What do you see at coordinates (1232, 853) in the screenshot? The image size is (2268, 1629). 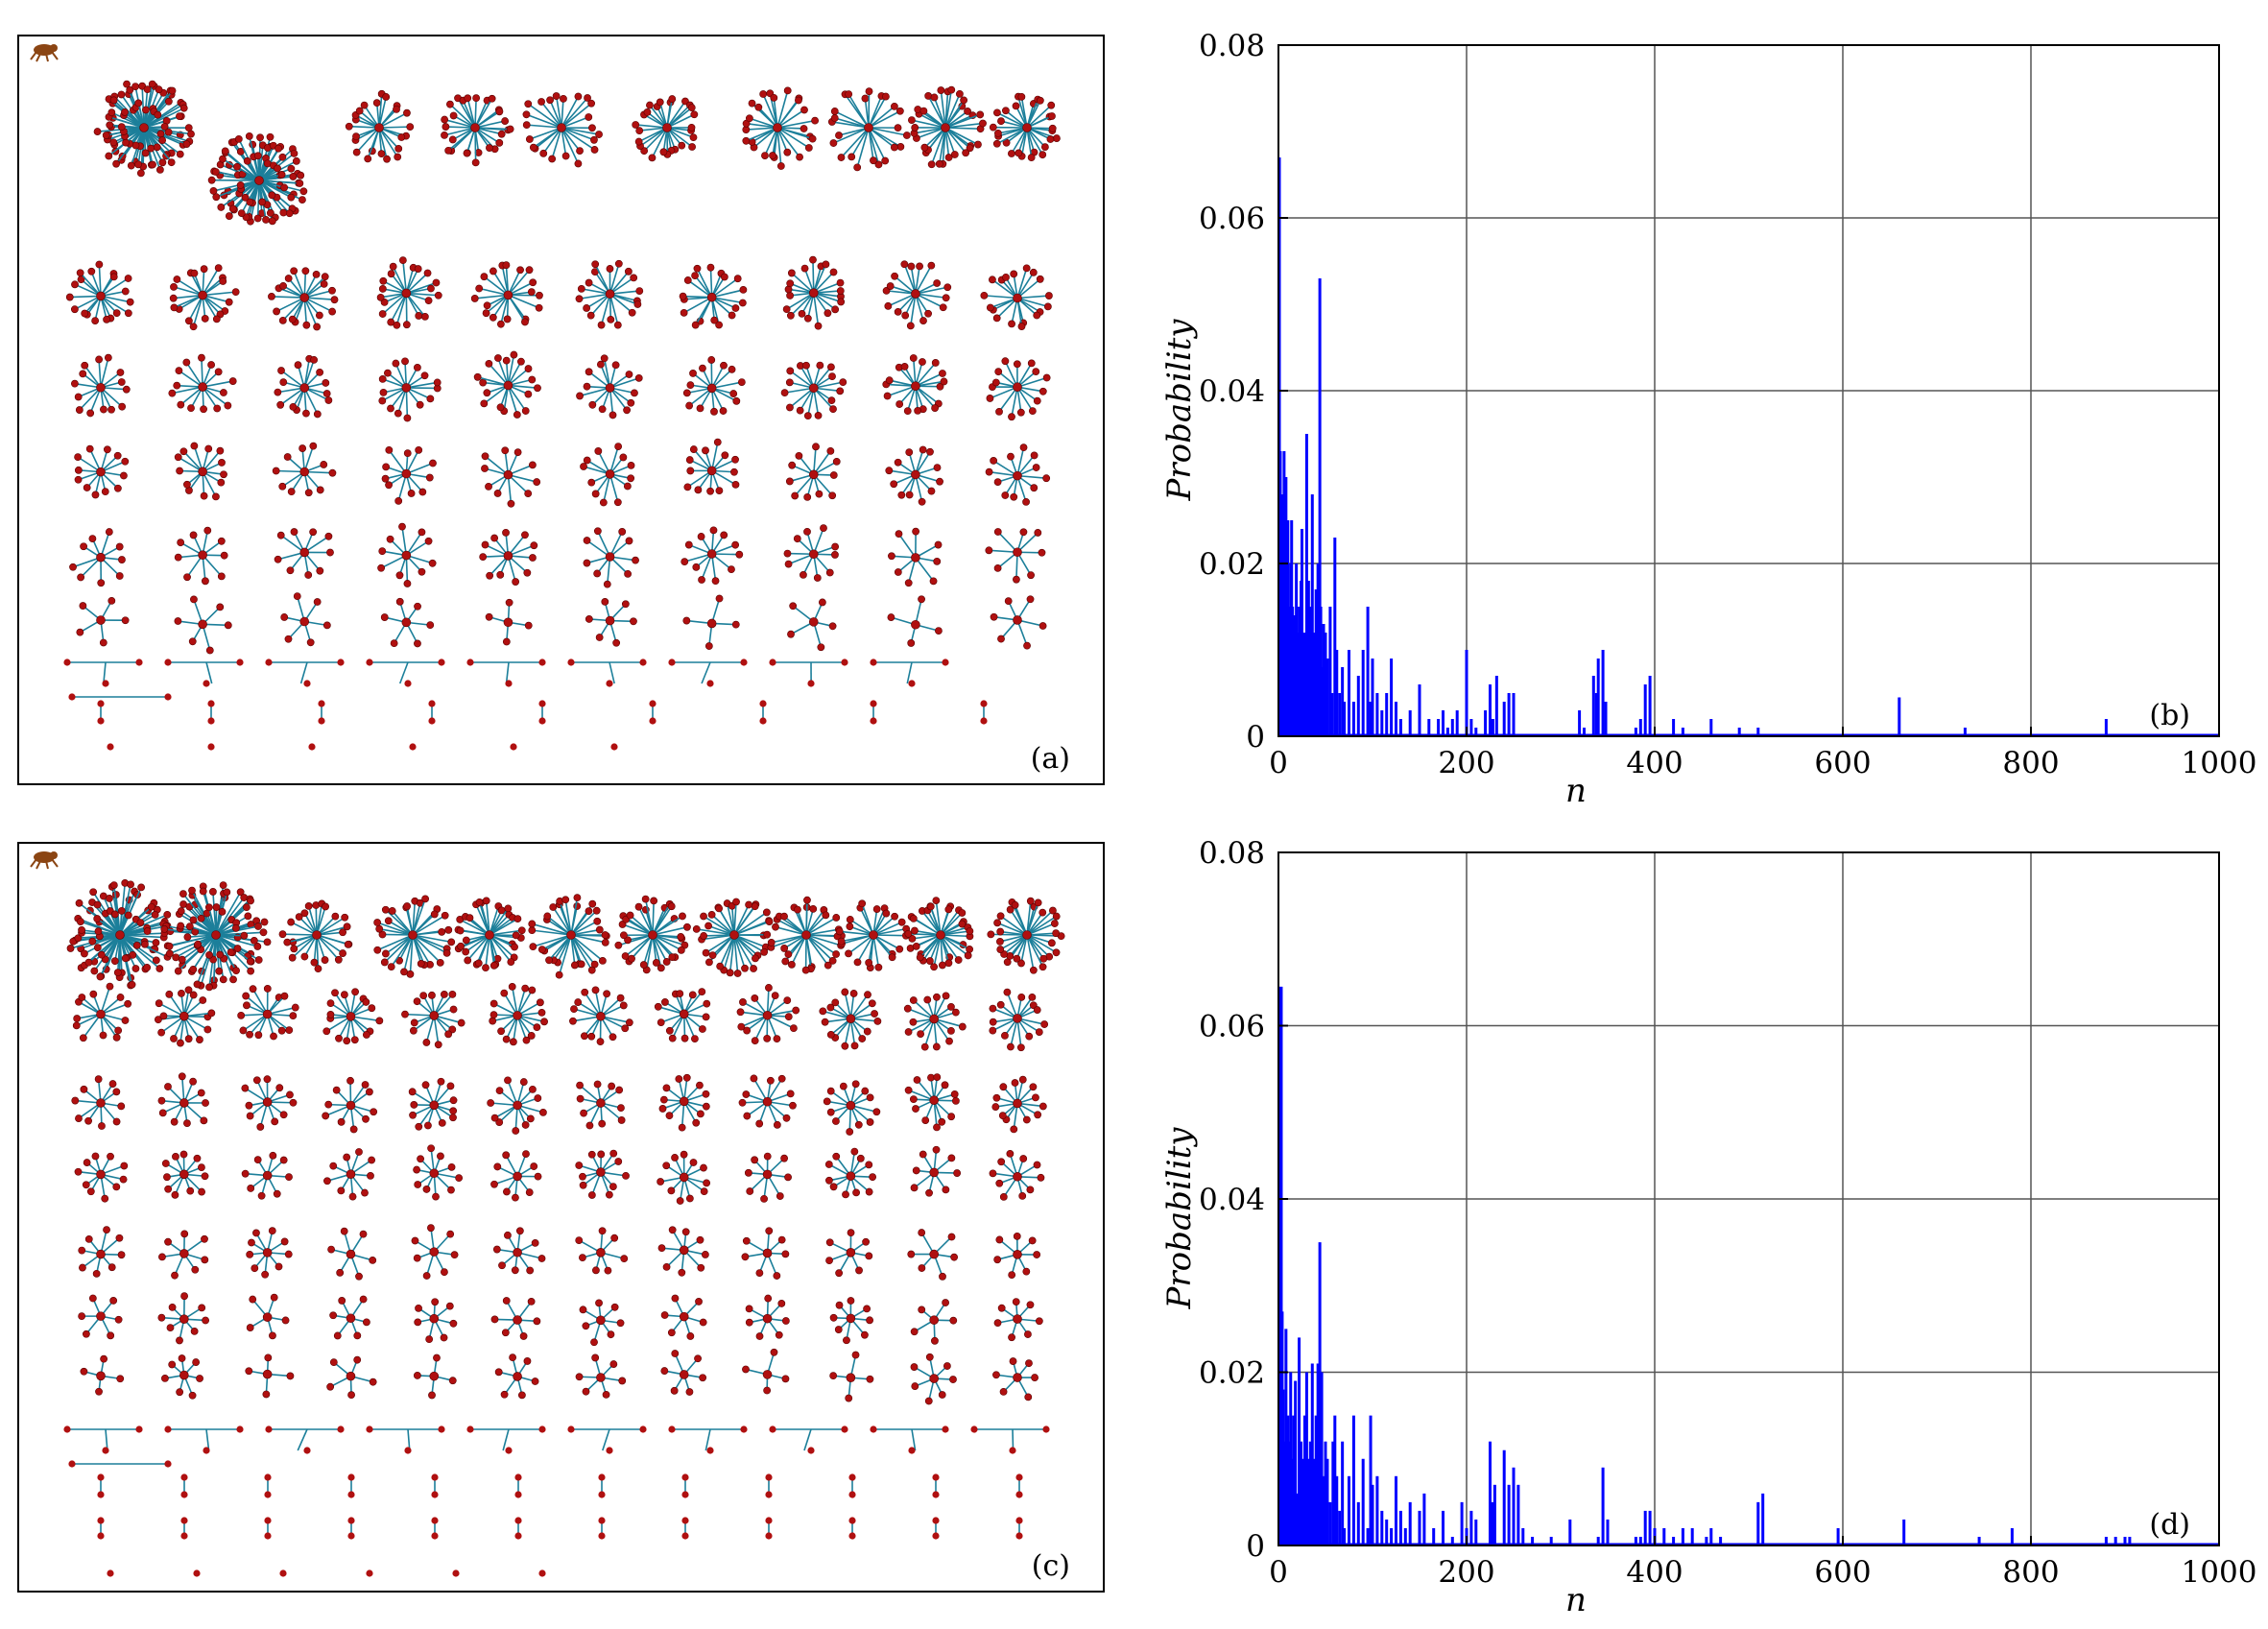 I see `y-tick-label: 0.08` at bounding box center [1232, 853].